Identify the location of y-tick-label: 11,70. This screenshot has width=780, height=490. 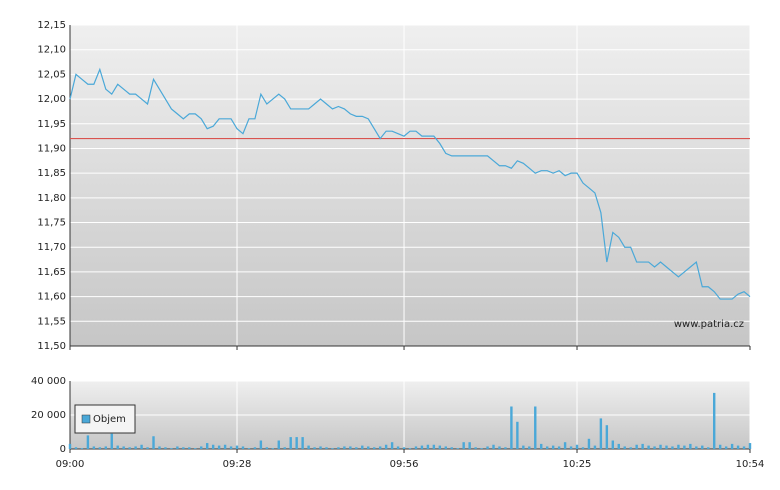
(51, 247).